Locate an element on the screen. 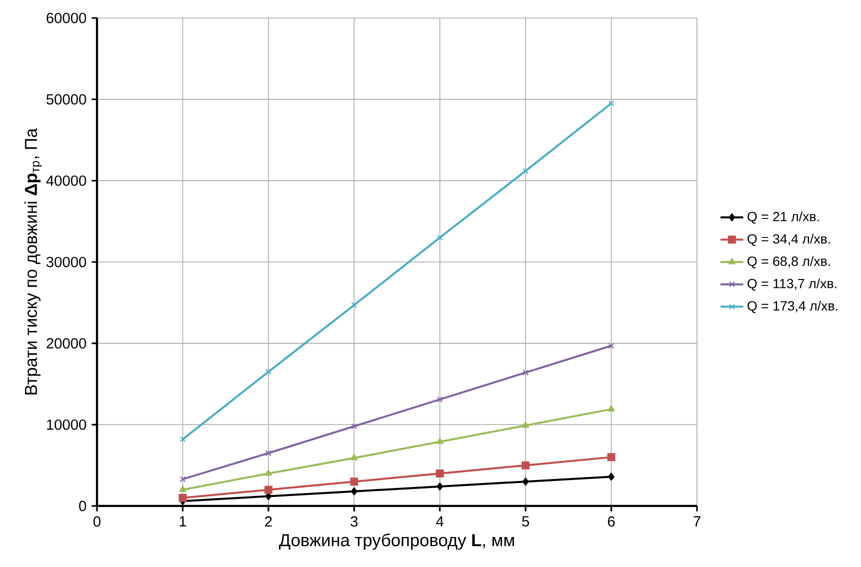  y-tick-label: 20000 is located at coordinates (66, 343).